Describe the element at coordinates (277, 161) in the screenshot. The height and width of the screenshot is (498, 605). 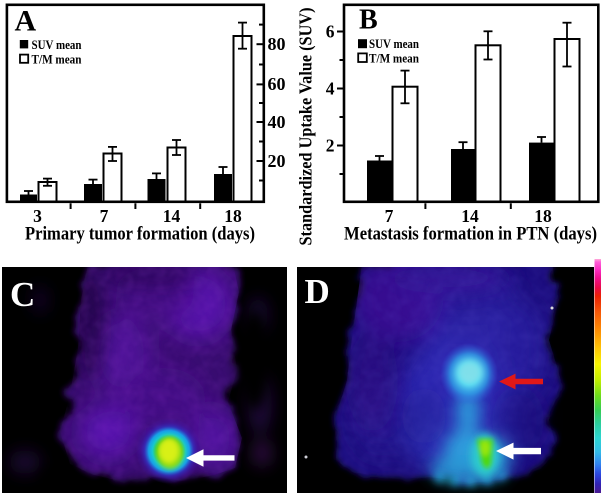
I see `svg-text: 20` at that location.